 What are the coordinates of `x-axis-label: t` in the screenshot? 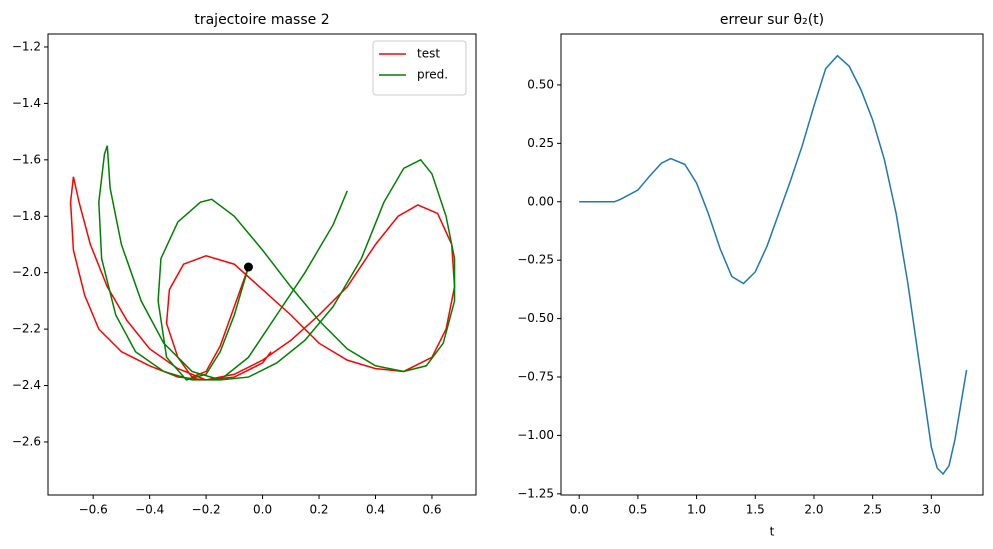 It's located at (772, 532).